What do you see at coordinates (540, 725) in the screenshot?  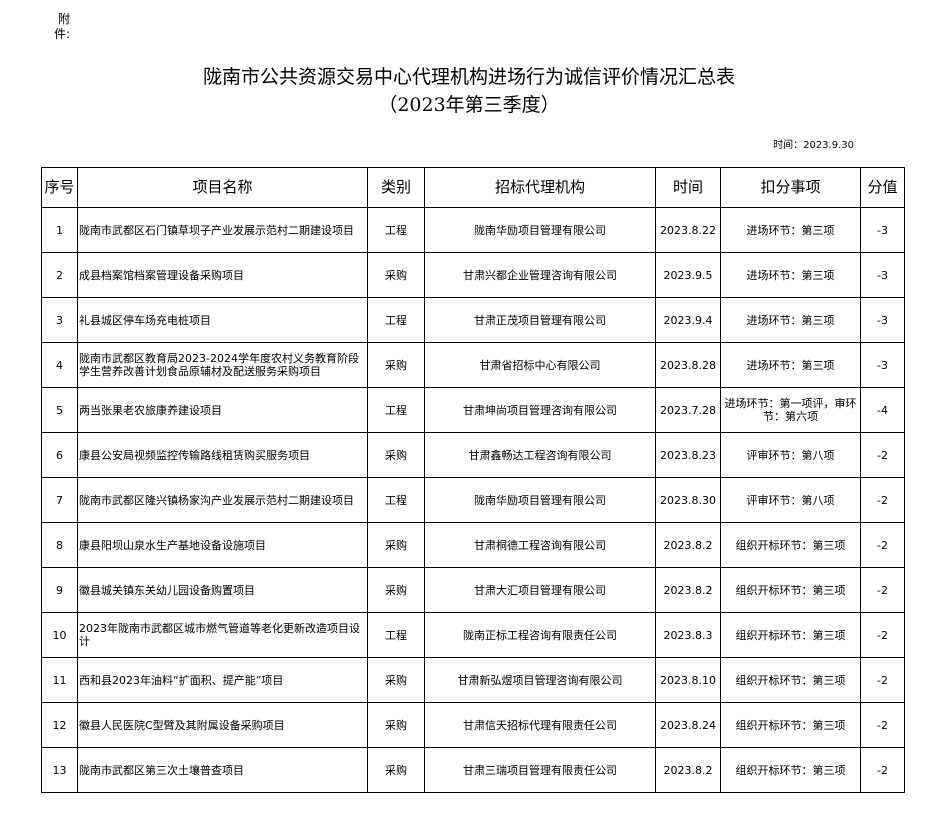 I see `agency: 甘肃信天招标代理有限责任公司` at bounding box center [540, 725].